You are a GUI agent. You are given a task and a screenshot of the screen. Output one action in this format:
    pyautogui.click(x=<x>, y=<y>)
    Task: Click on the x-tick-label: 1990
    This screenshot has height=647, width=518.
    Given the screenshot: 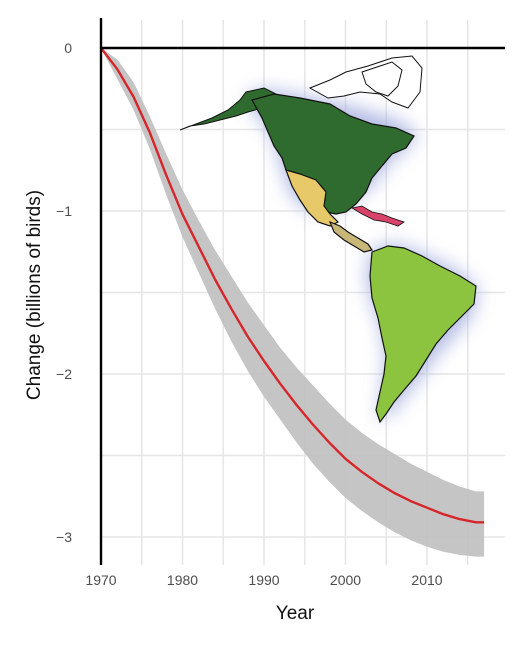 What is the action you would take?
    pyautogui.click(x=263, y=580)
    